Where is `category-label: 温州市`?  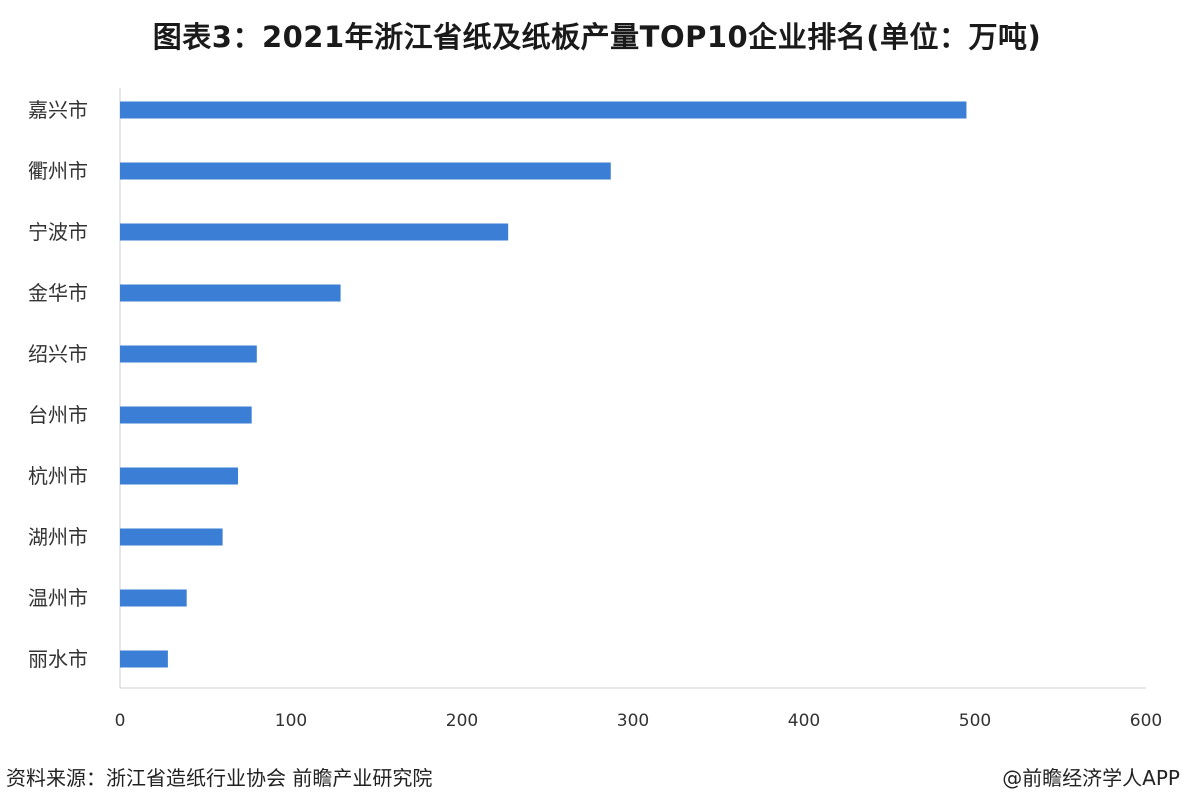
category-label: 温州市 is located at coordinates (58, 598).